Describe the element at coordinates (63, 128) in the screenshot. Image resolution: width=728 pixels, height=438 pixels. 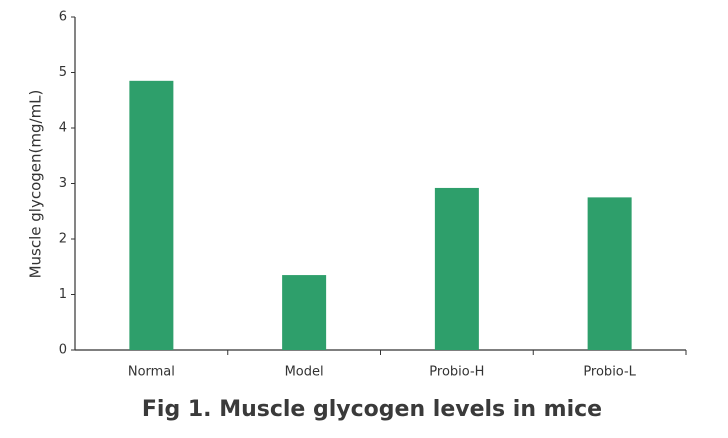
I see `y-tick-label: 4` at that location.